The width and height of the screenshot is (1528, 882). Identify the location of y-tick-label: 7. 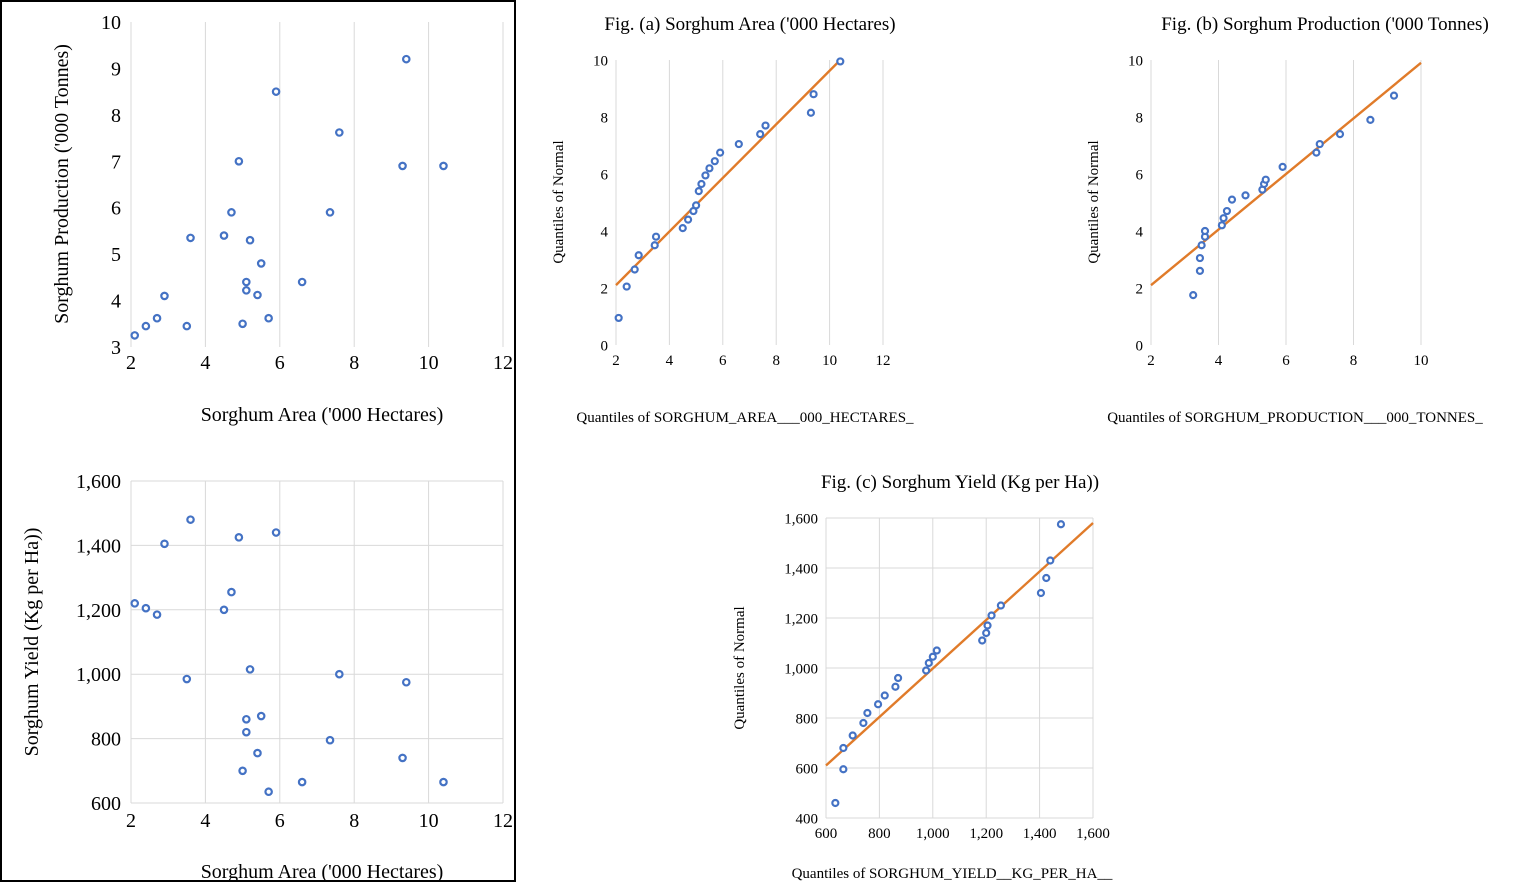
(116, 162).